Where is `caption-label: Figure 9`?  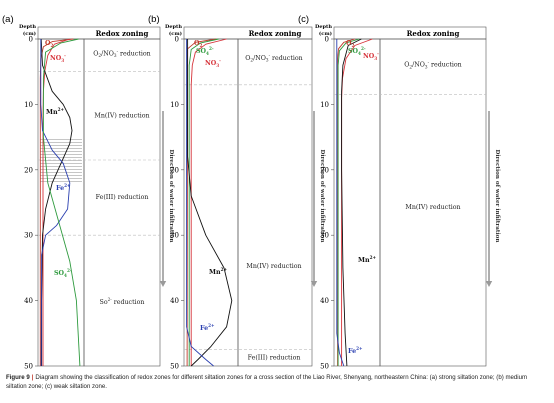 caption-label: Figure 9 is located at coordinates (18, 377).